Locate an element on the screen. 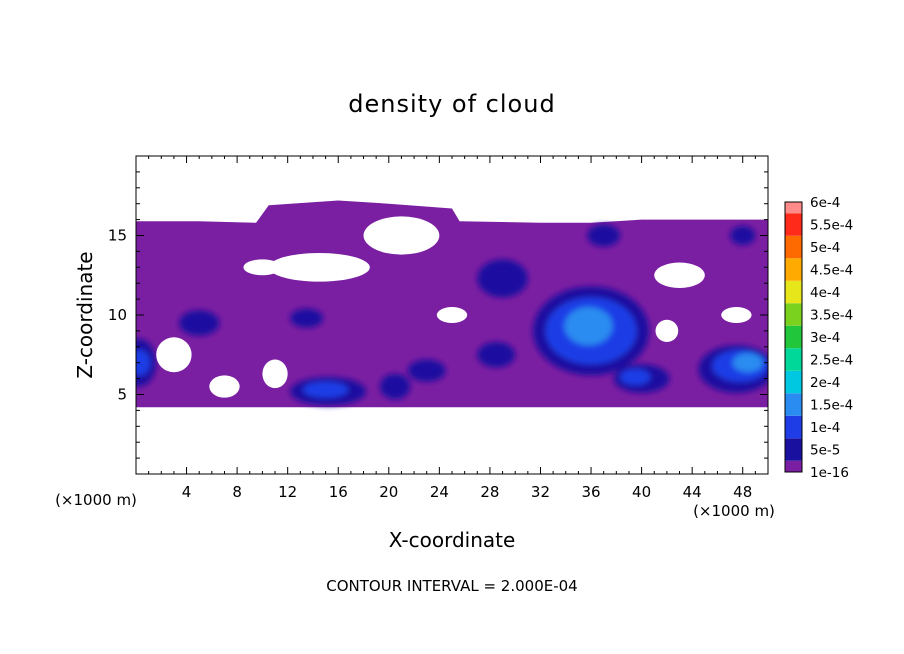  colorbar-label: 6e-4 is located at coordinates (825, 203).